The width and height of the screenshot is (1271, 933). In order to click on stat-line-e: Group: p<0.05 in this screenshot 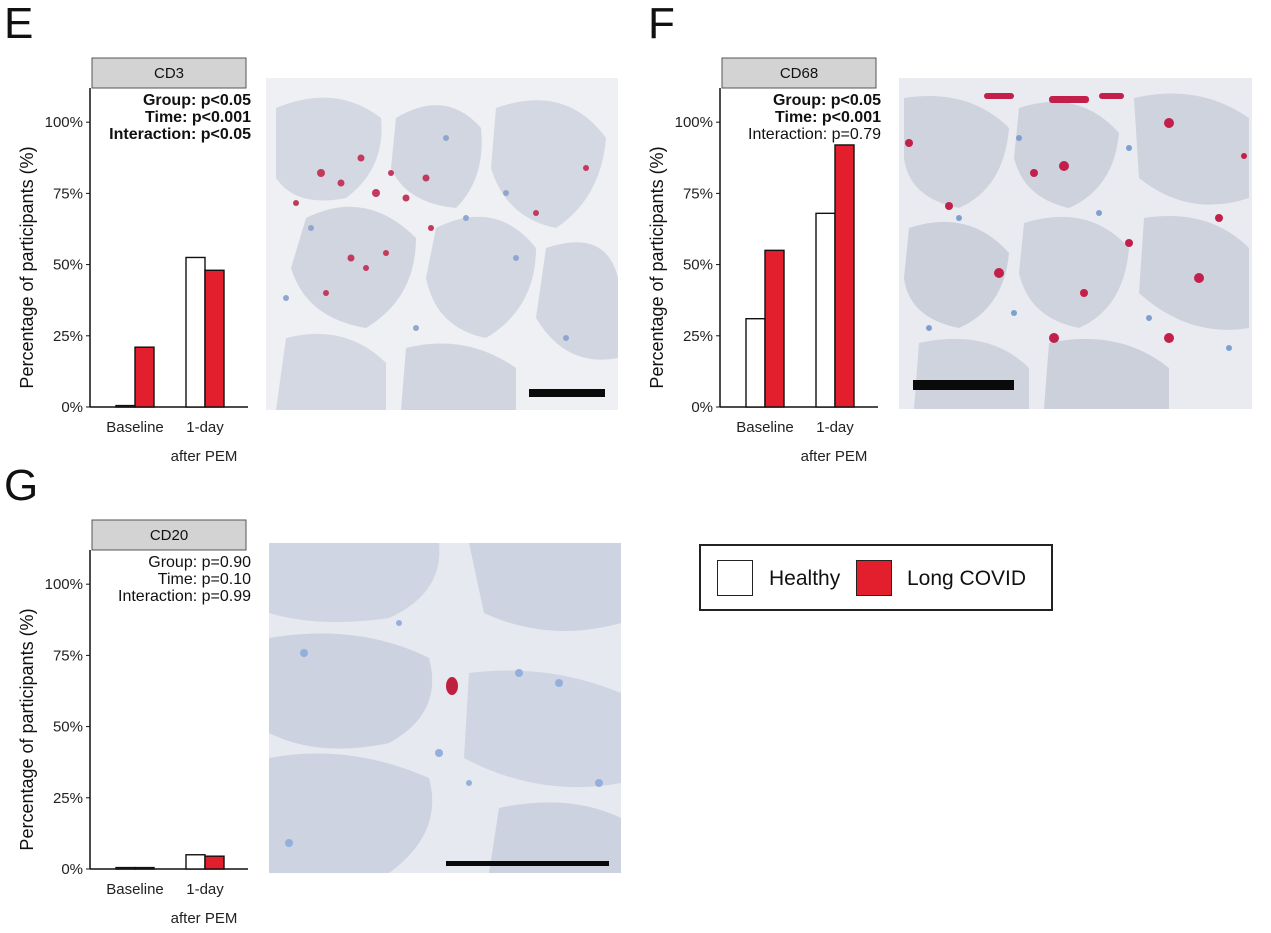, I will do `click(197, 100)`.